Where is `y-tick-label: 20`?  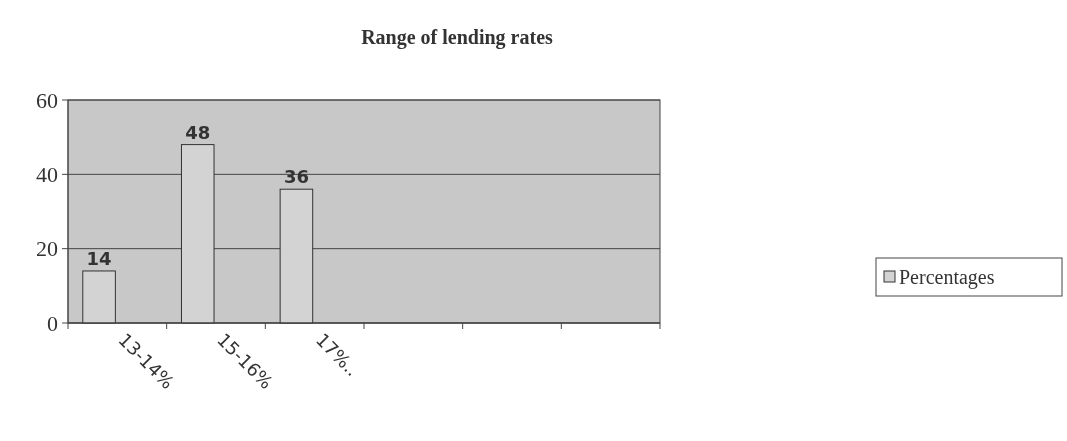
y-tick-label: 20 is located at coordinates (47, 249).